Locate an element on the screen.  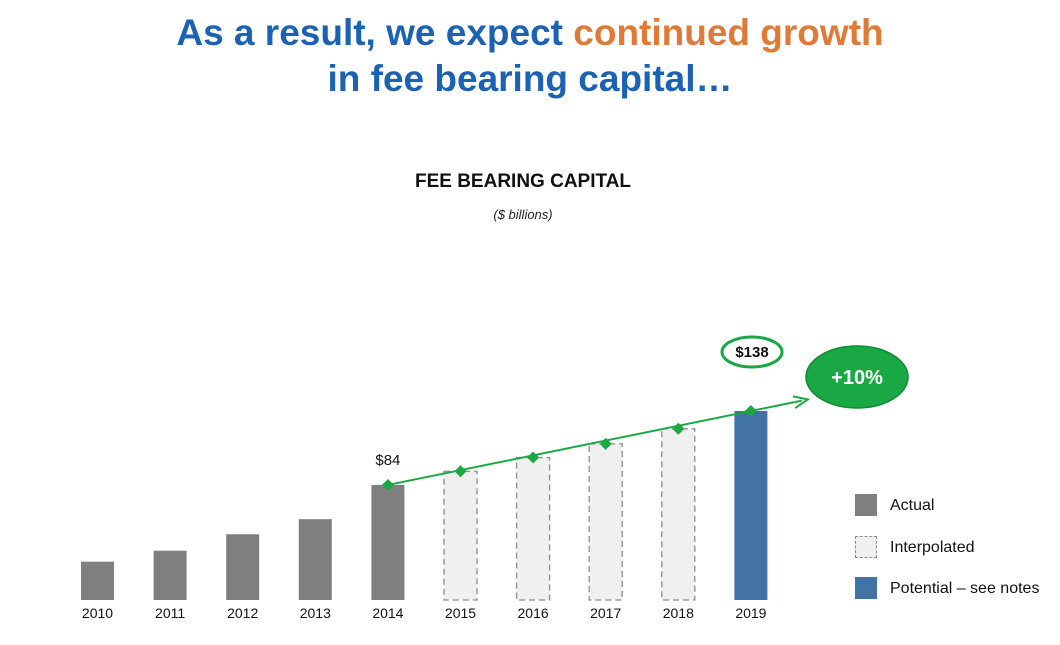
x-tick-label-2017: 2017 is located at coordinates (605, 613).